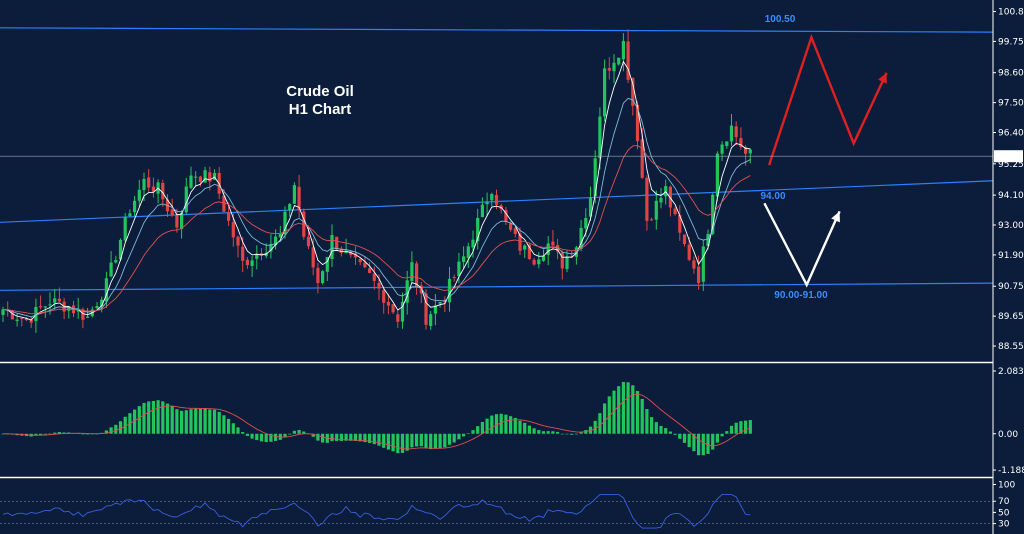 This screenshot has width=1024, height=534. I want to click on current-price-label: 95.53, so click(1009, 158).